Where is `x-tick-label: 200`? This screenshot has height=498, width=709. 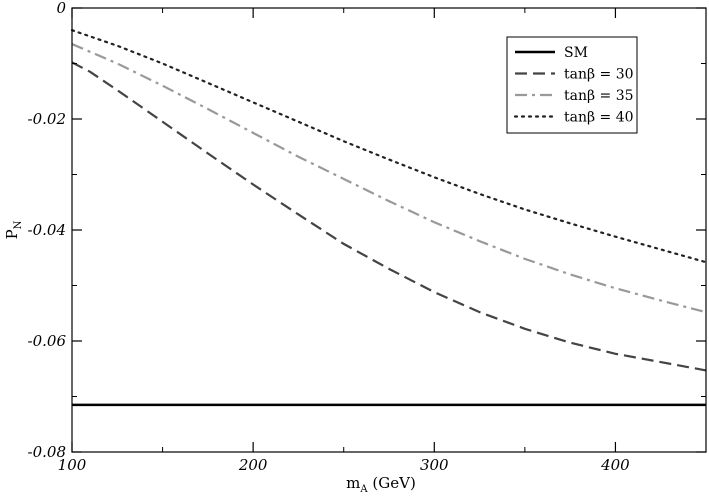 x-tick-label: 200 is located at coordinates (253, 465).